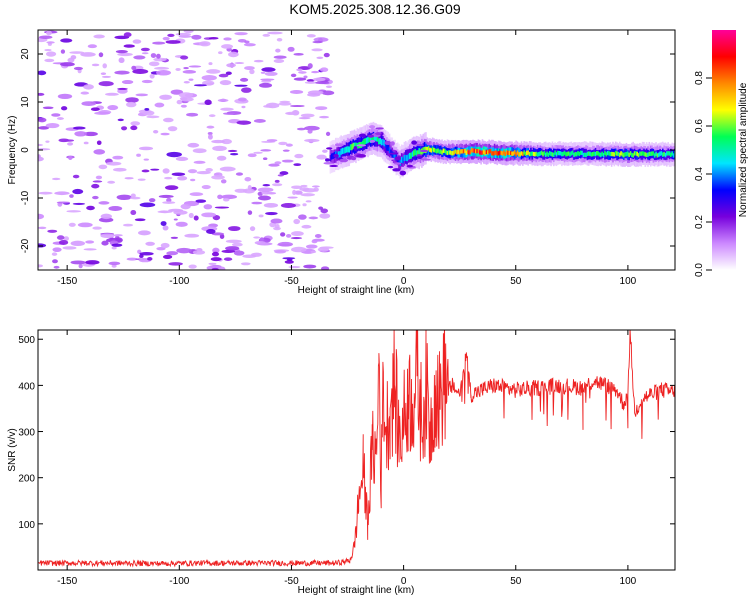 Image resolution: width=750 pixels, height=600 pixels. Describe the element at coordinates (67, 581) in the screenshot. I see `snr-x-tick-label: -150` at that location.